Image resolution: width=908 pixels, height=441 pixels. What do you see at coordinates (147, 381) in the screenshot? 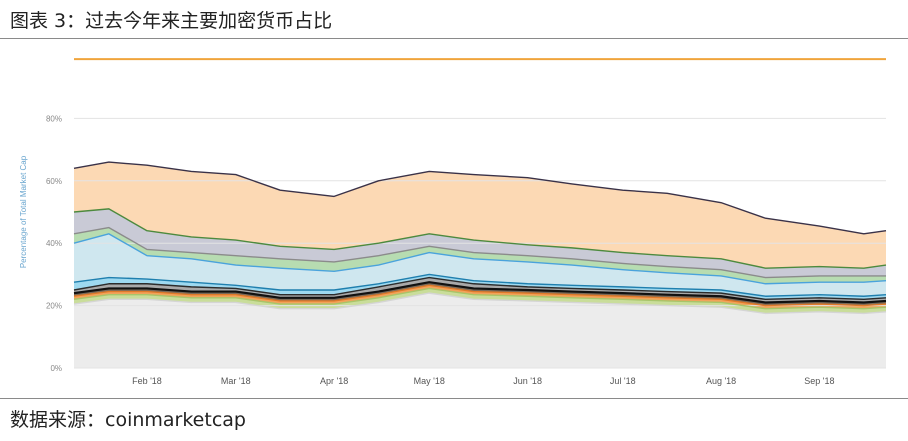
I see `x-tick-label: Feb '18` at bounding box center [147, 381].